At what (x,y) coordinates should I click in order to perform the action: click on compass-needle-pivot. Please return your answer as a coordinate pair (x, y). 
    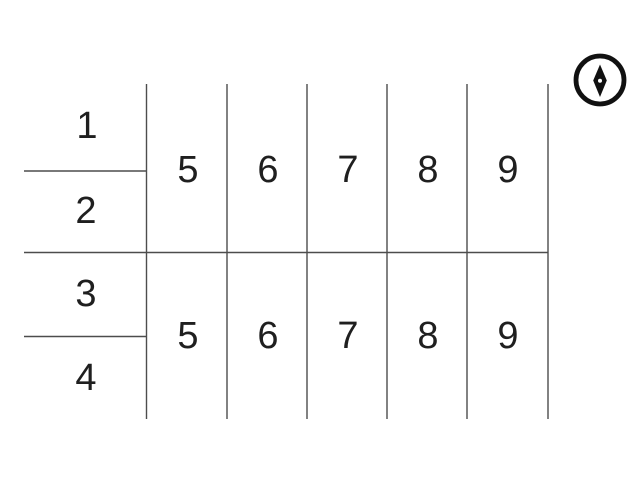
    Looking at the image, I should click on (600, 80).